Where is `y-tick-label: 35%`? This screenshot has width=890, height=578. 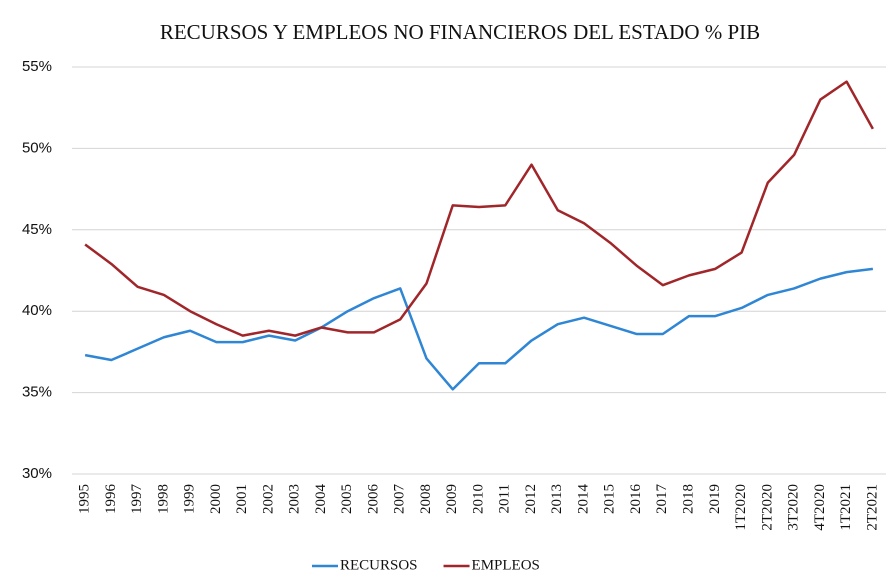 y-tick-label: 35% is located at coordinates (37, 392).